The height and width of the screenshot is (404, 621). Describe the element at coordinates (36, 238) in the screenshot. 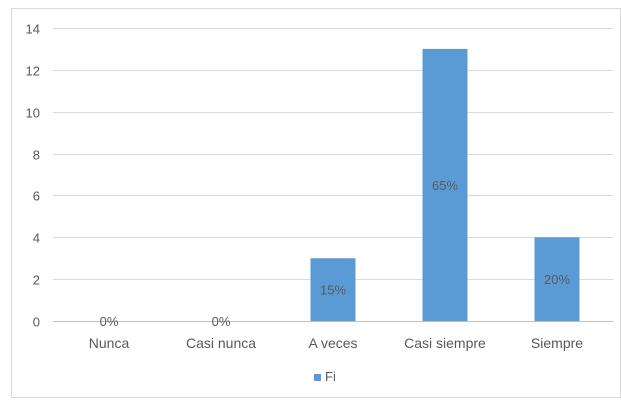

I see `y-tick-label: 4` at that location.